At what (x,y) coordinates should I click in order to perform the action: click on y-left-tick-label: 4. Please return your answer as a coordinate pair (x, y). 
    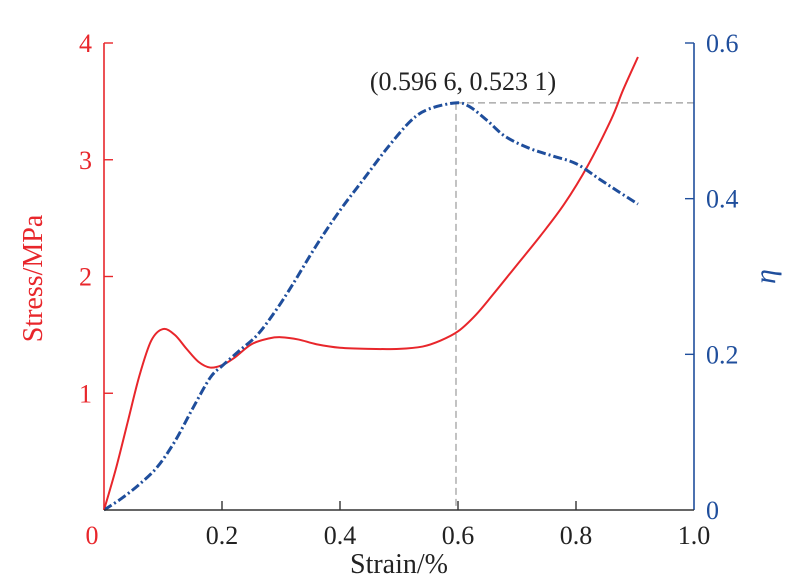
    Looking at the image, I should click on (85, 43).